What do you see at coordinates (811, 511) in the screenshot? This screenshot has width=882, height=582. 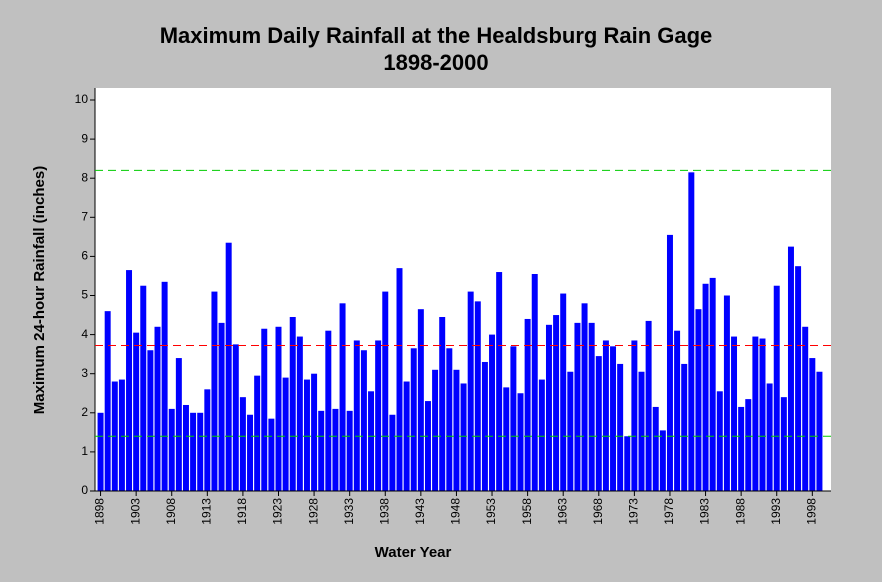 I see `x-tick-label: 1998` at bounding box center [811, 511].